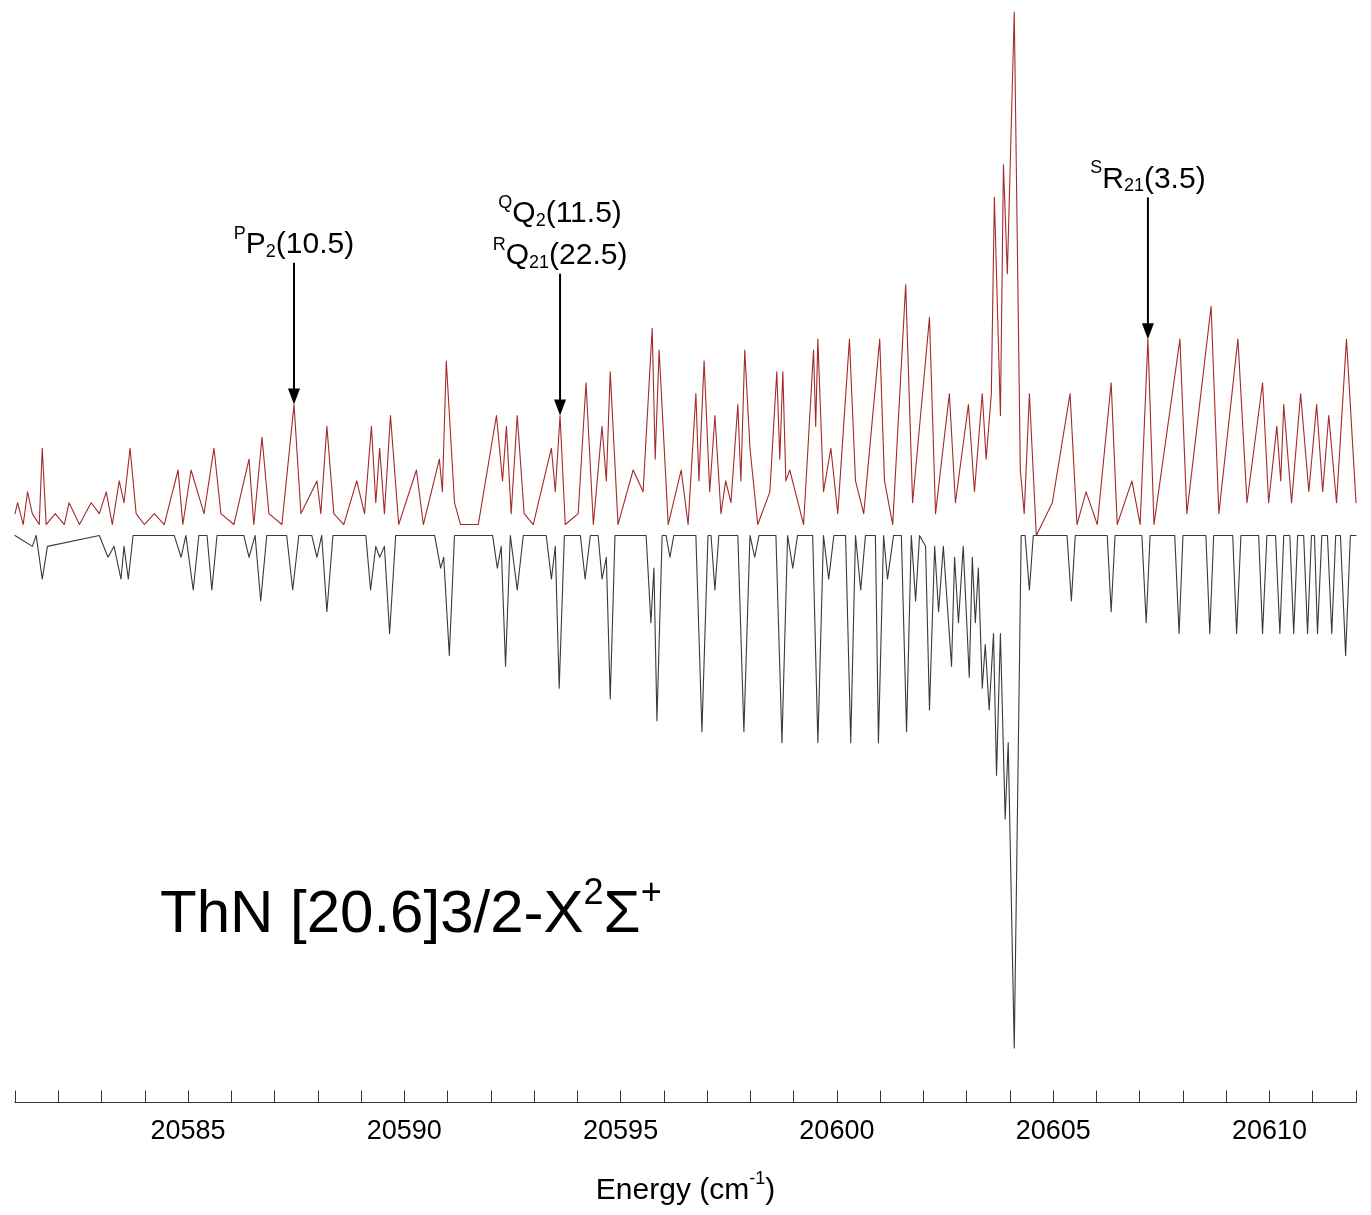  I want to click on x-tick-label: 20590, so click(404, 1130).